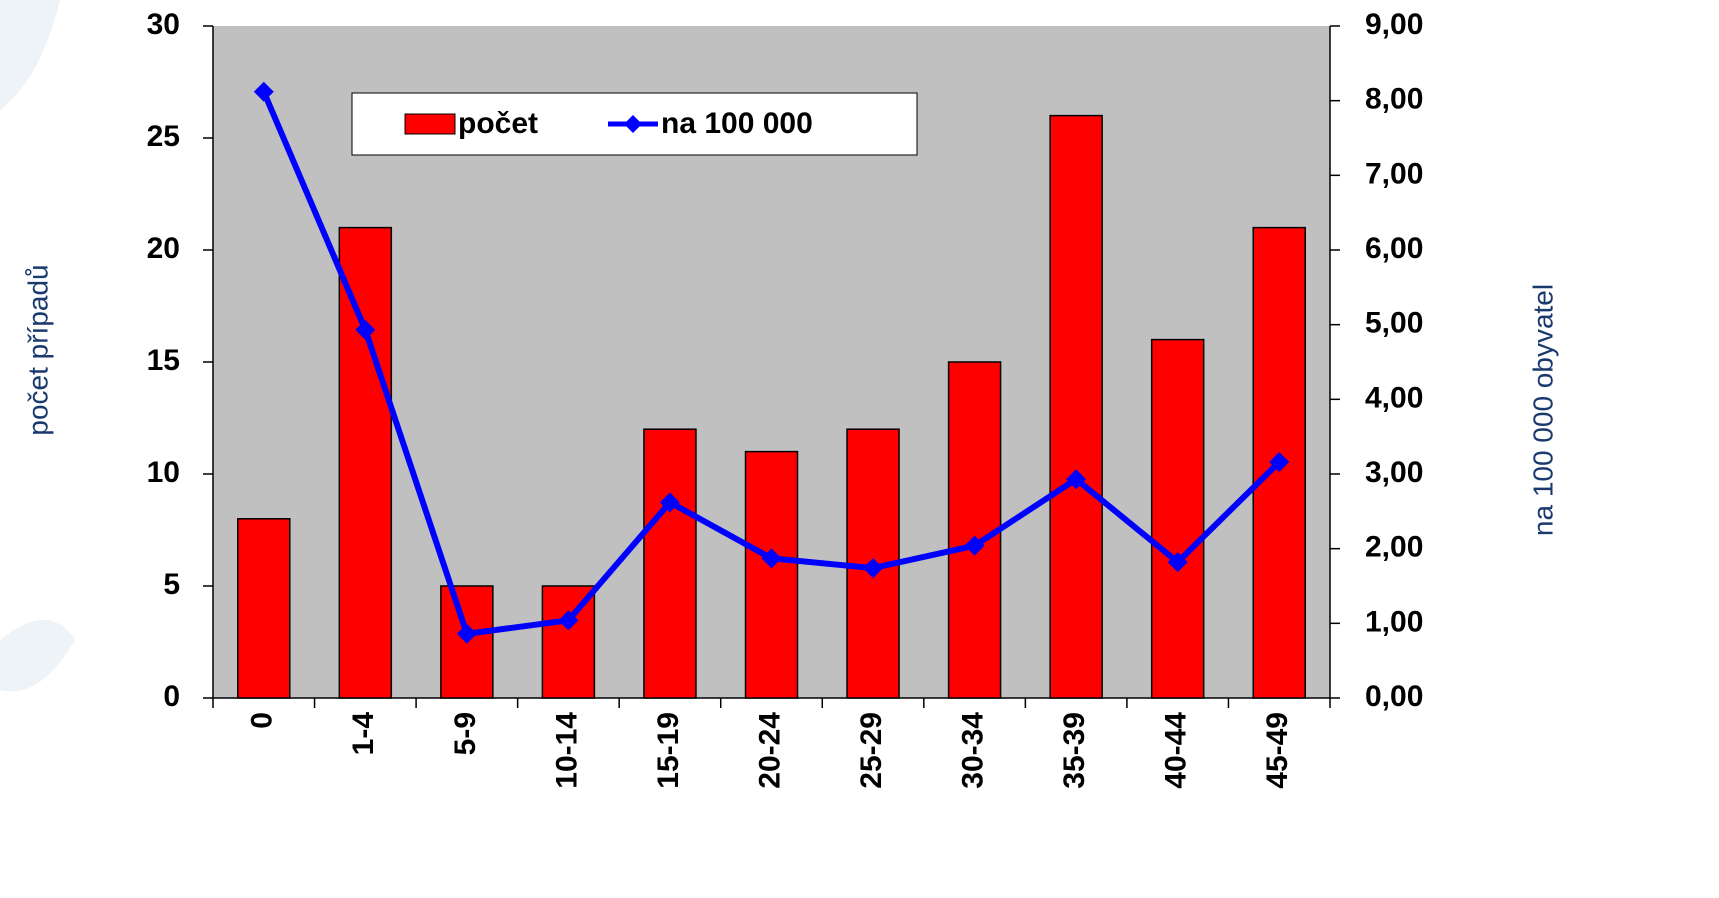 The image size is (1719, 898). Describe the element at coordinates (37, 349) in the screenshot. I see `y-axis-title: počet případů` at that location.